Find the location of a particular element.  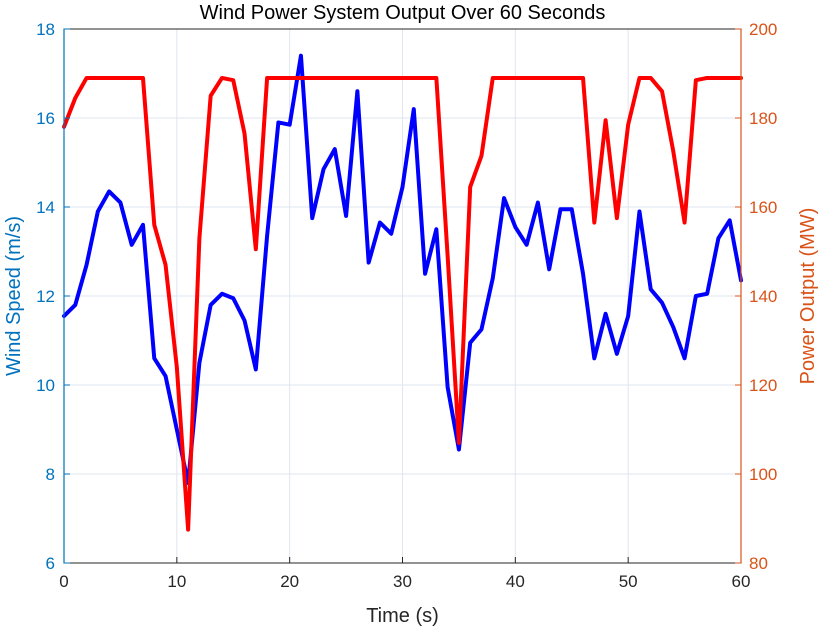

x-tick-label: 30 is located at coordinates (402, 581).